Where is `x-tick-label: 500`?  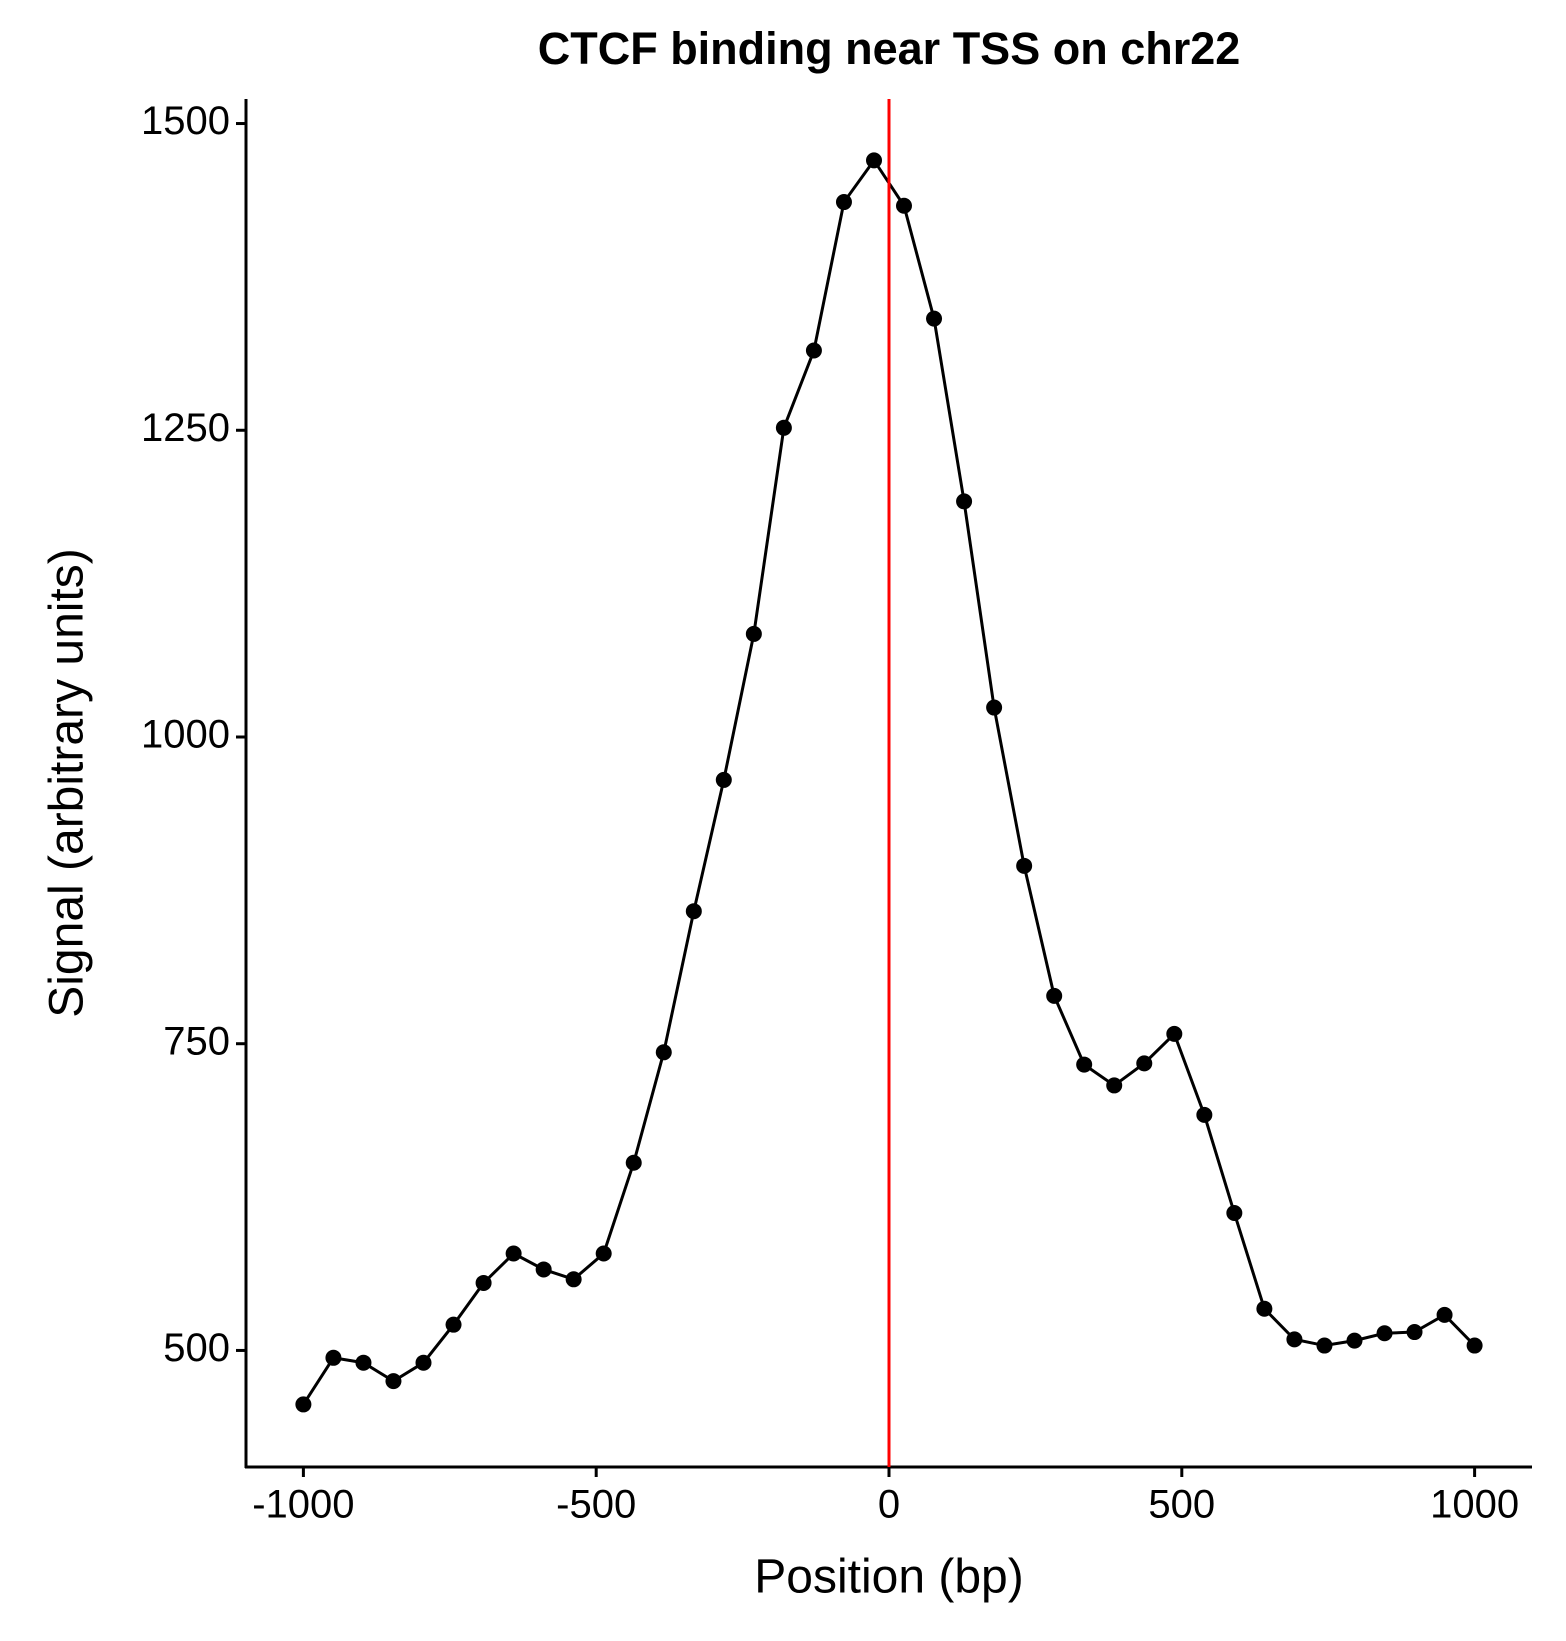
x-tick-label: 500 is located at coordinates (1181, 1505).